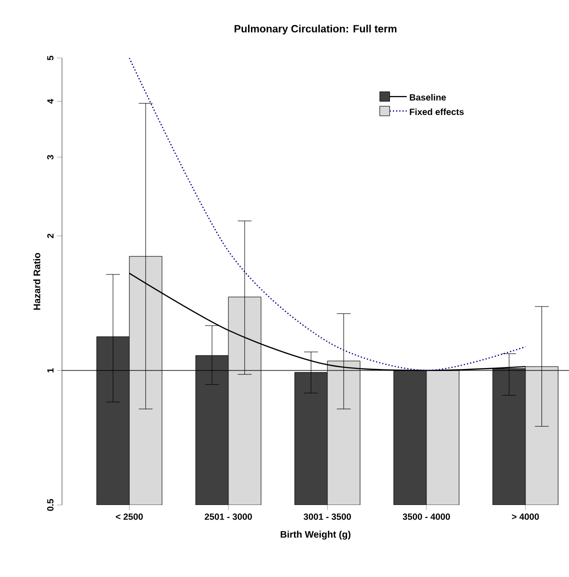  What do you see at coordinates (525, 517) in the screenshot?
I see `x-tick-label: > 4000` at bounding box center [525, 517].